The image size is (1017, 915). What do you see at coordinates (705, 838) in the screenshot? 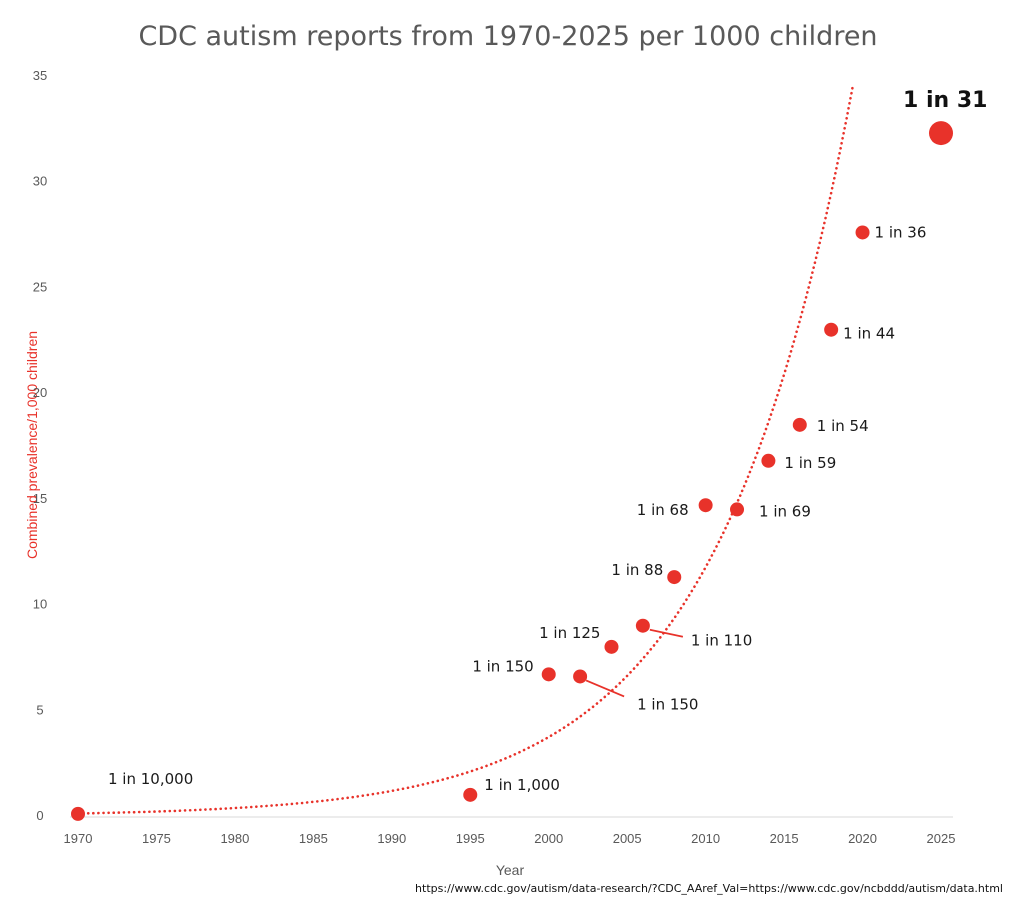
I see `x-tick-label: 2010` at bounding box center [705, 838].